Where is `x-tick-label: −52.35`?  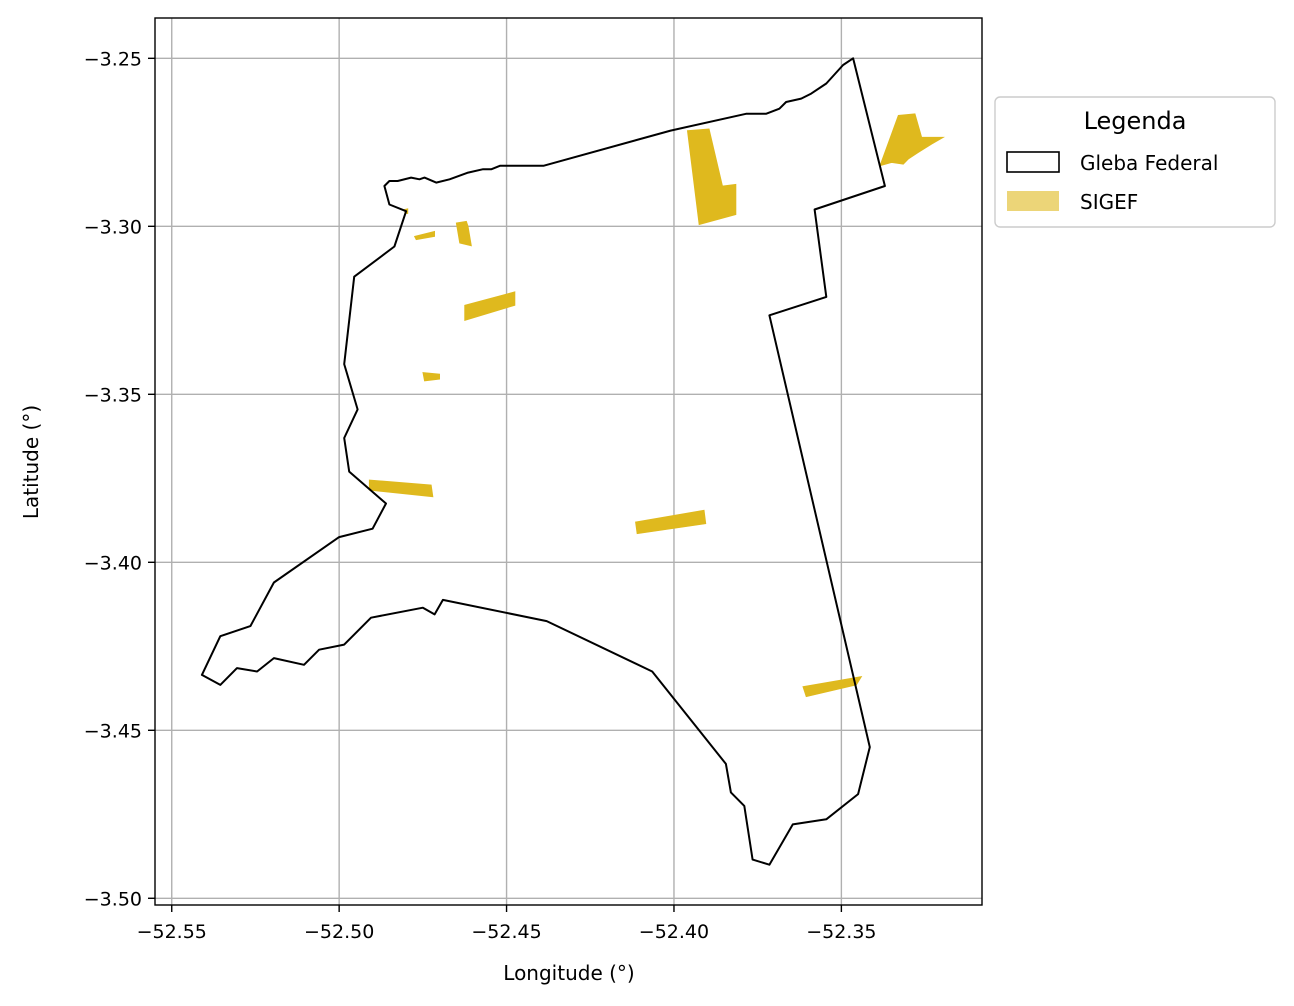
x-tick-label: −52.35 is located at coordinates (841, 932).